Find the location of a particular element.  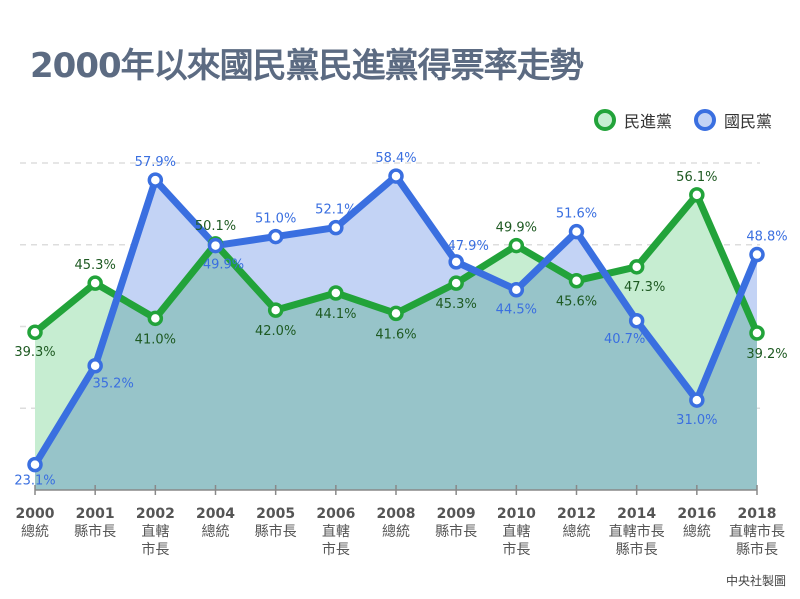

x-tick-label: 2010 is located at coordinates (516, 514).